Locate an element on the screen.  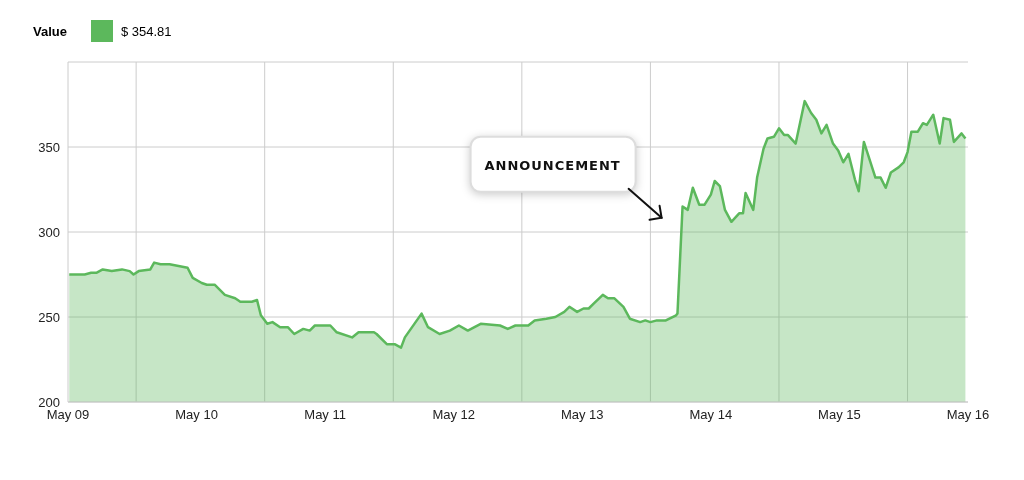
x-tick-label: May 15 is located at coordinates (839, 415).